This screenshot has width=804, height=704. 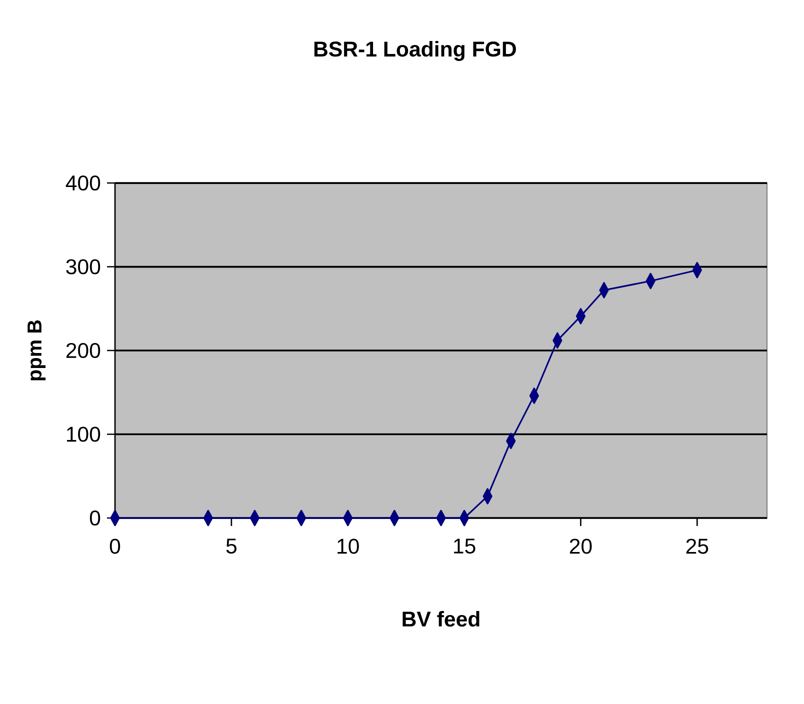 What do you see at coordinates (83, 350) in the screenshot?
I see `y-tick-label: 200` at bounding box center [83, 350].